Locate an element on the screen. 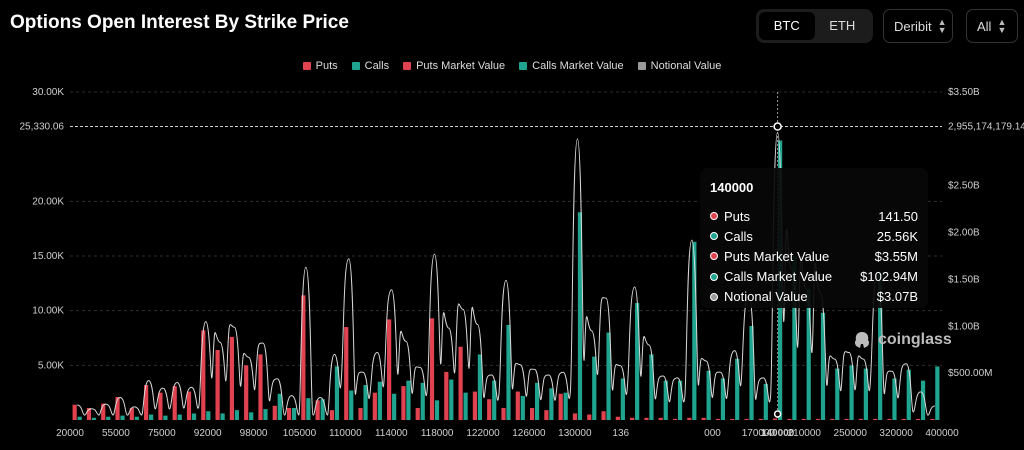 Image resolution: width=1024 pixels, height=450 pixels. y-tick-label: 10.00K is located at coordinates (48, 311).